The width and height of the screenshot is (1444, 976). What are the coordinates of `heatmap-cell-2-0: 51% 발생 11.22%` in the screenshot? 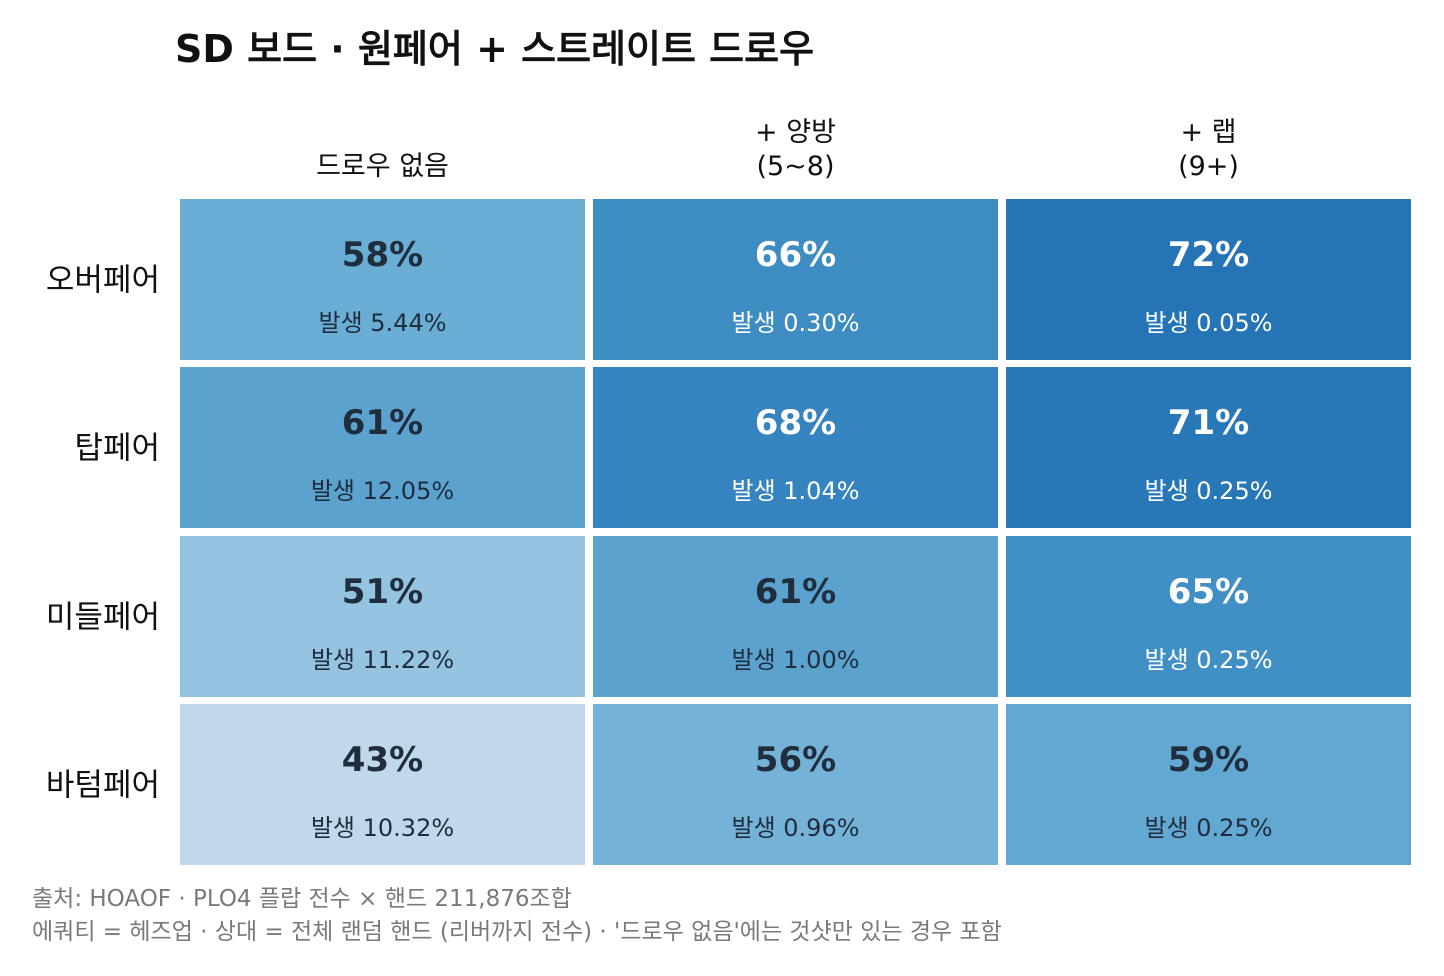 It's located at (382, 616).